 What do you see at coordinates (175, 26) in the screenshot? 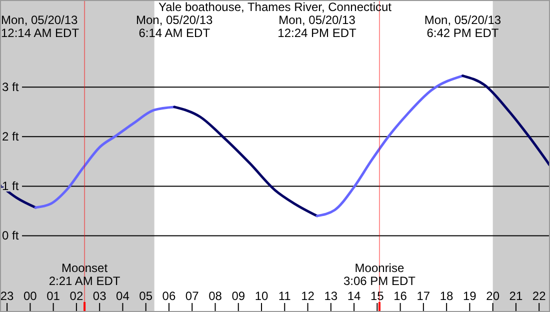
I see `annotation: Mon, 05/20/13 6:14 AM EDT` at bounding box center [175, 26].